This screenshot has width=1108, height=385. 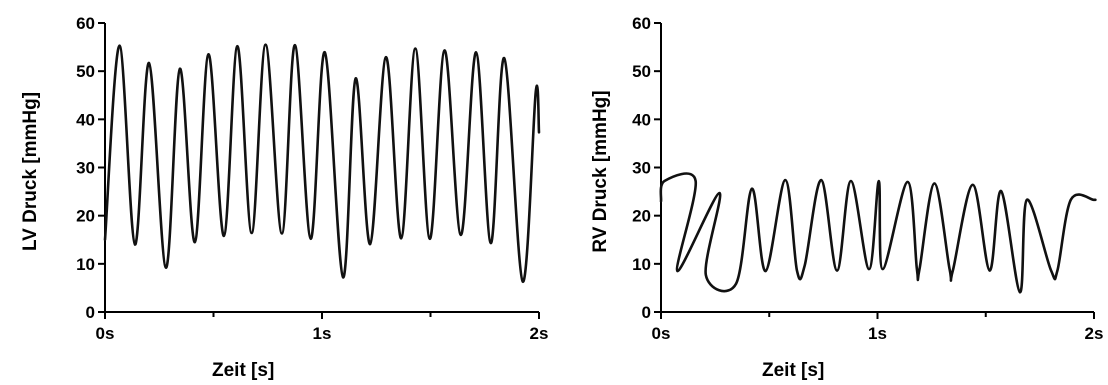 I want to click on lv-y-tick-label: 20, so click(x=85, y=216).